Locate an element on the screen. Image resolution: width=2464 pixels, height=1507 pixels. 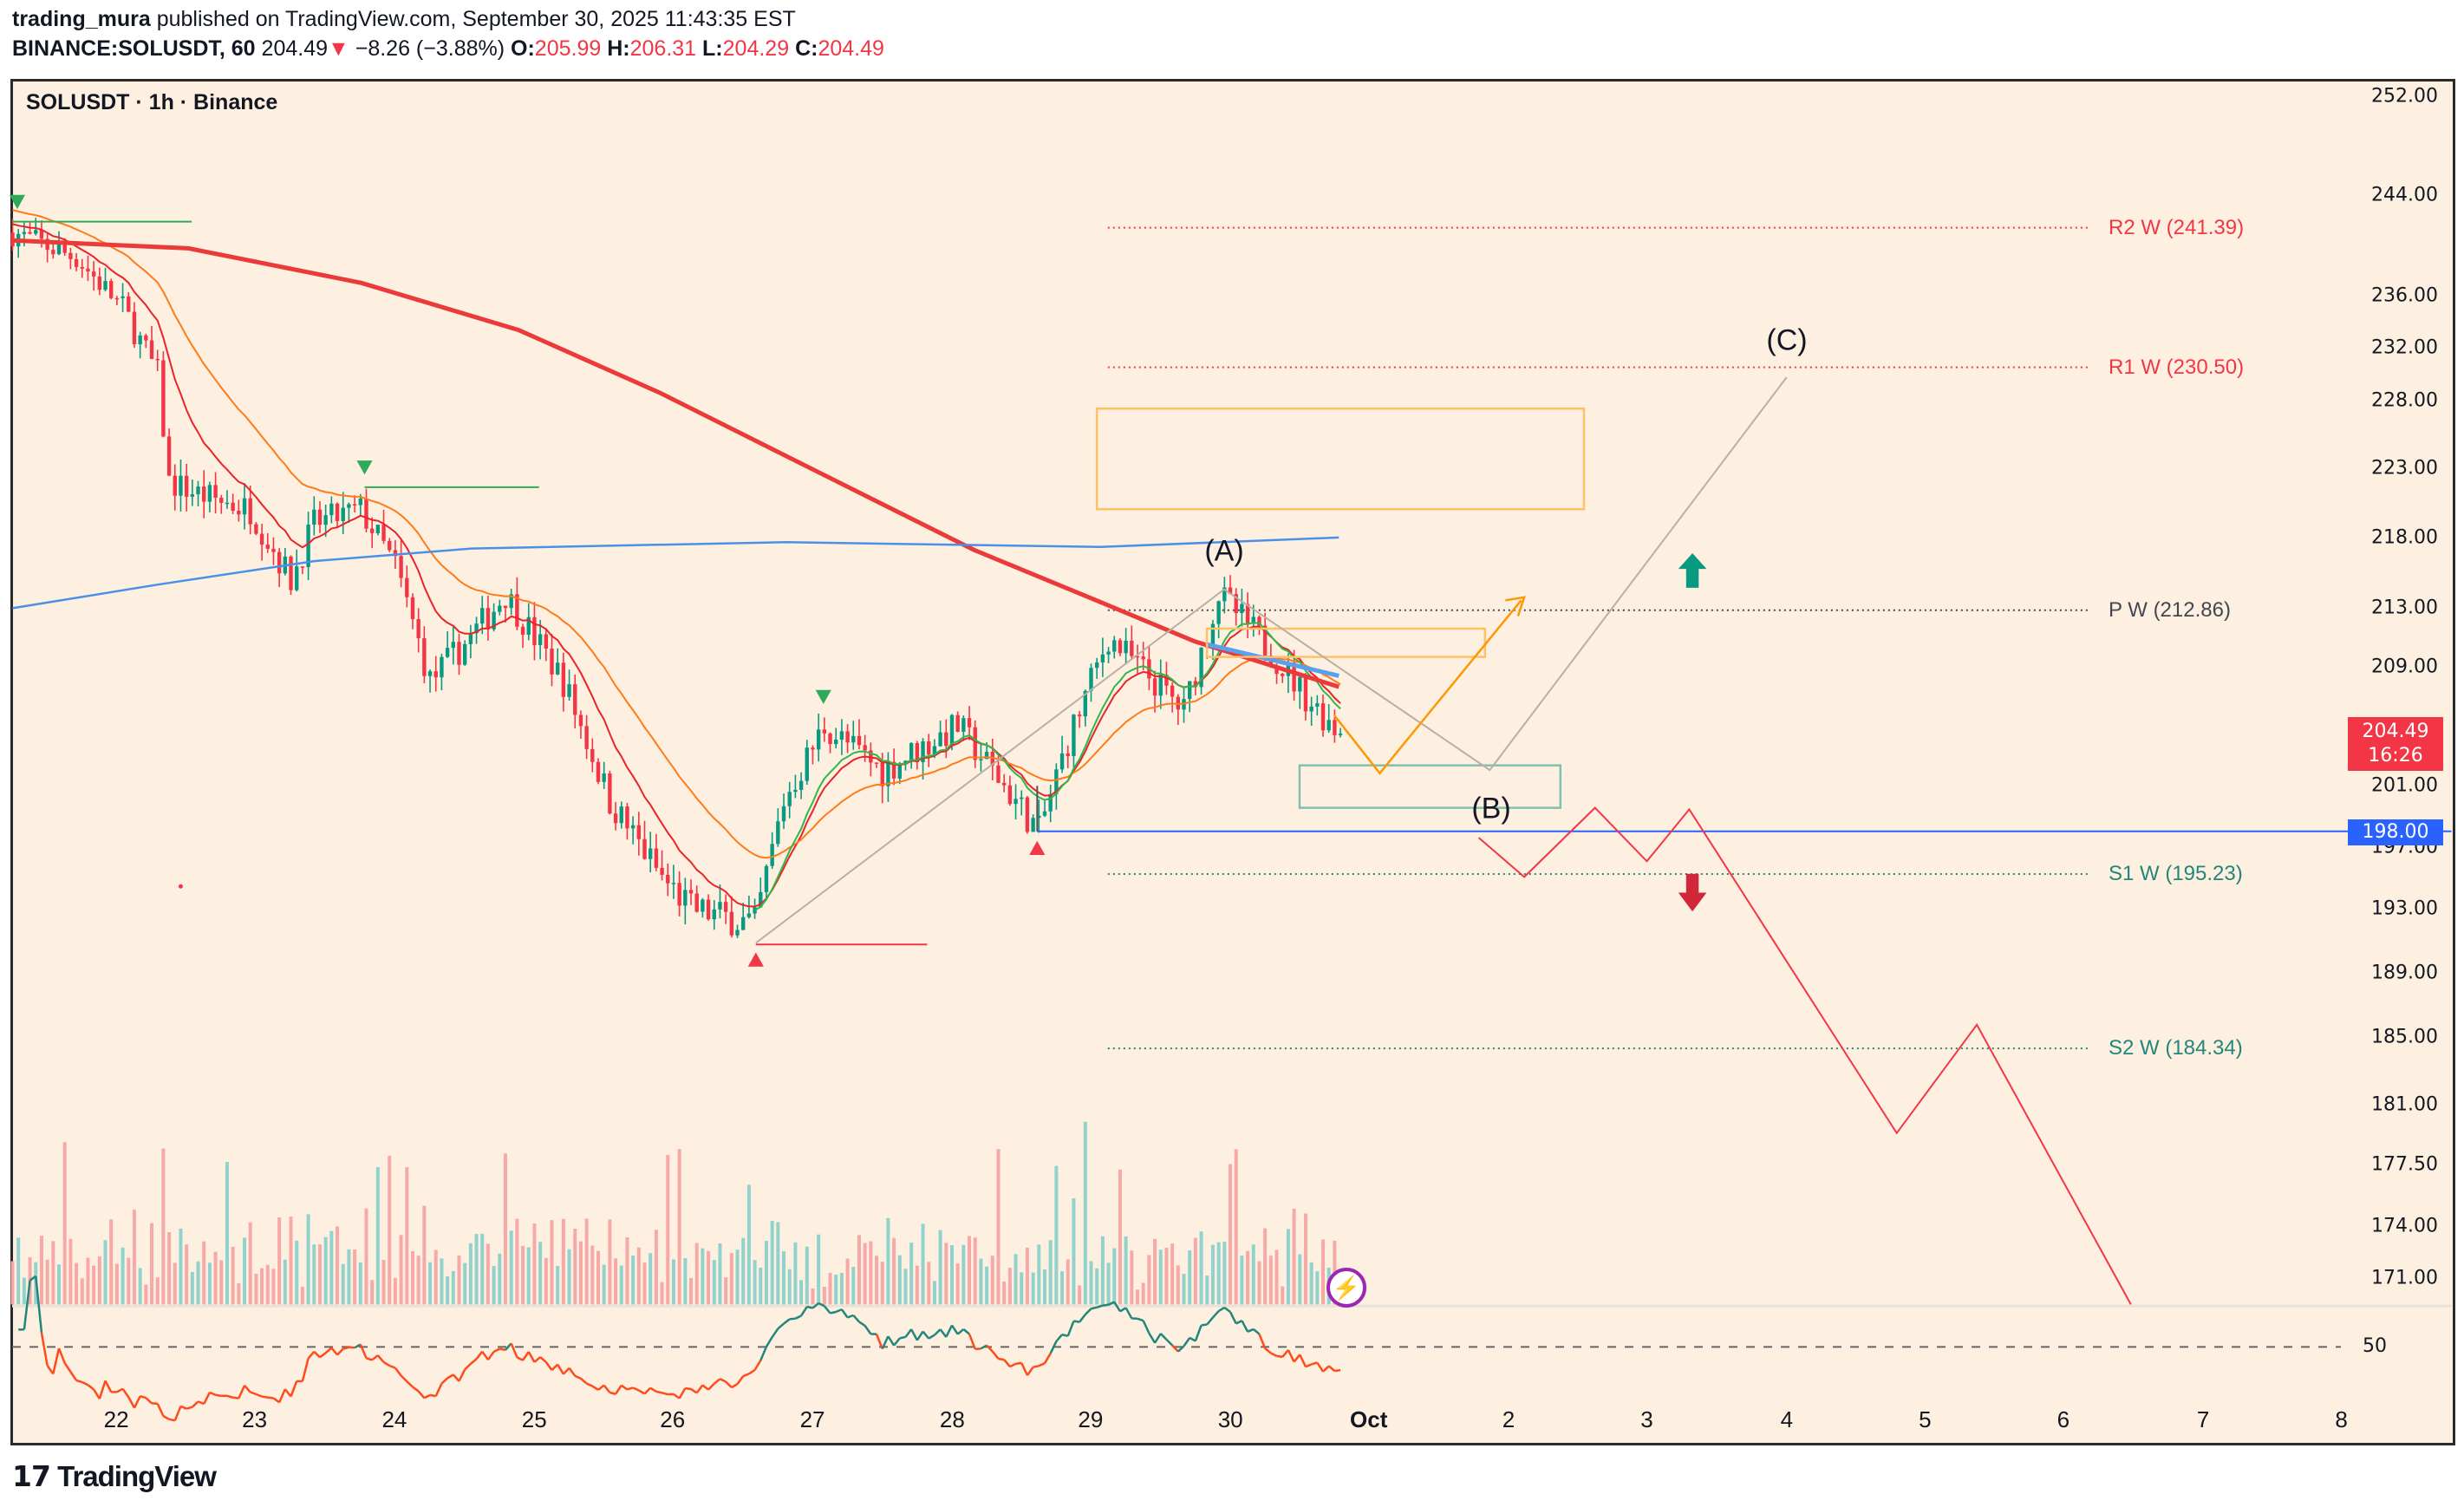
trend-segment is located at coordinates (1273, 660).